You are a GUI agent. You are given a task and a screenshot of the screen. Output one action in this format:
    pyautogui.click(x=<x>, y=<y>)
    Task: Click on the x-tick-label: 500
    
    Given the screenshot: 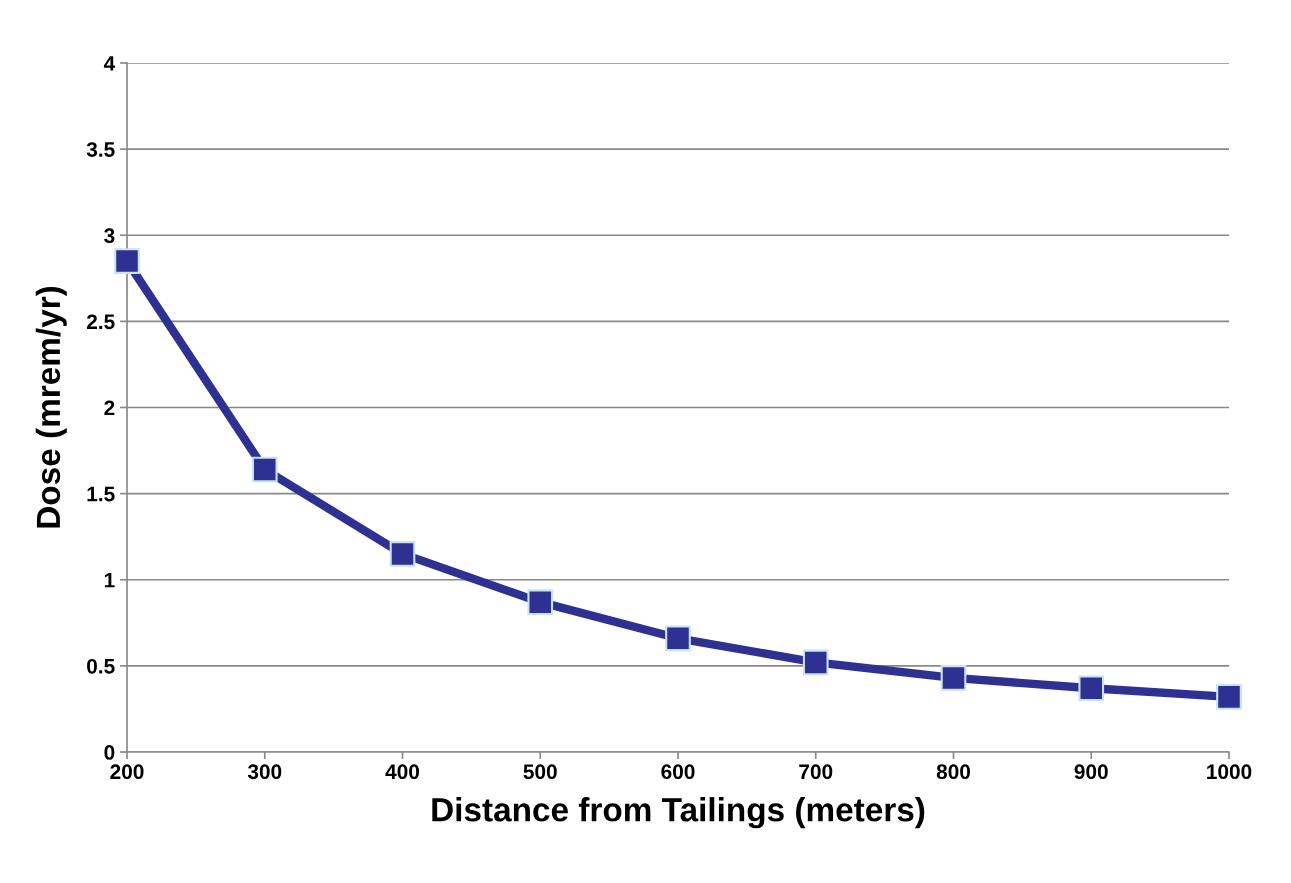 What is the action you would take?
    pyautogui.click(x=540, y=772)
    